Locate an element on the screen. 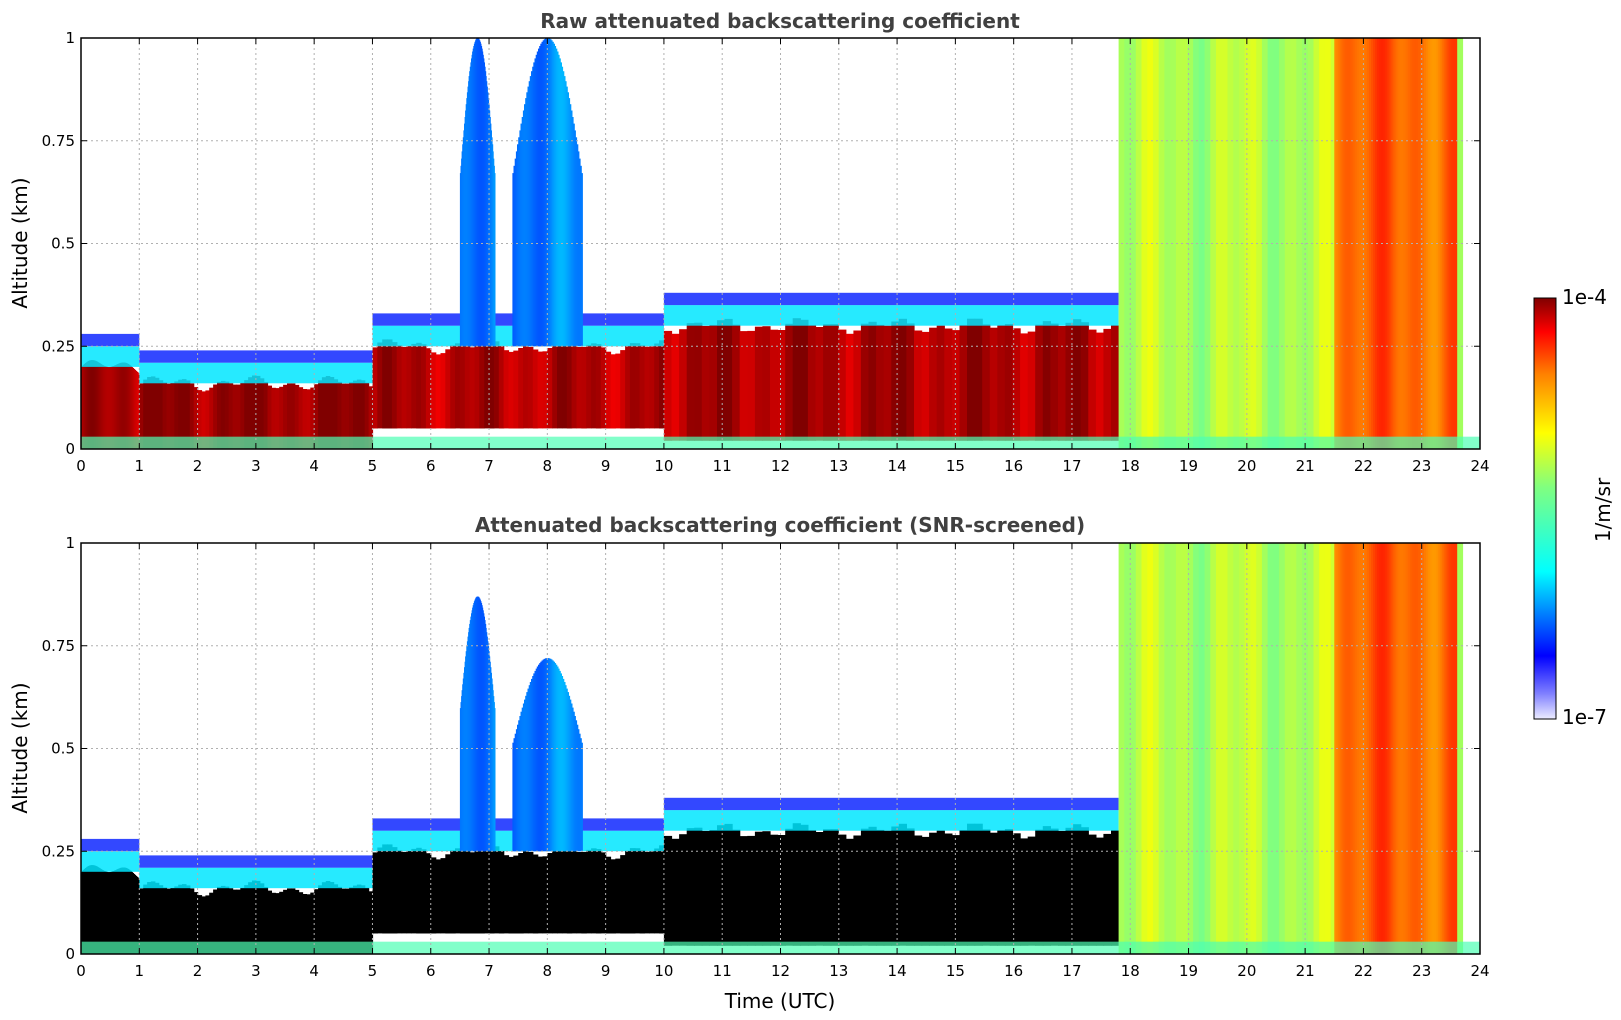 The width and height of the screenshot is (1621, 1020). x-tick-label: 21 is located at coordinates (1305, 466).